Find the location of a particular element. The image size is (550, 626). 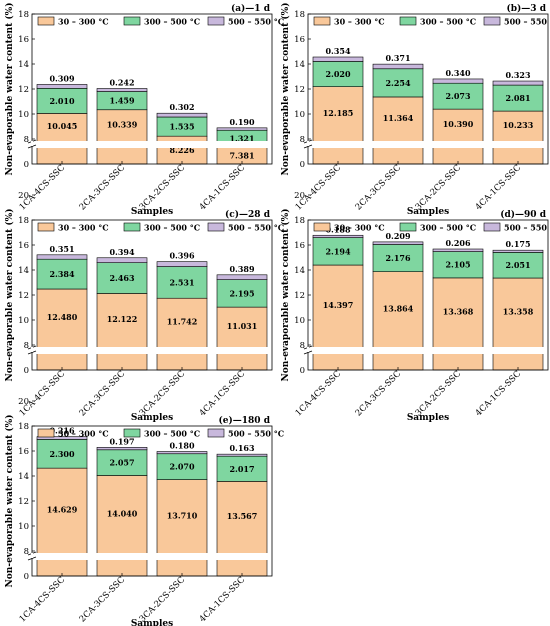

data-label: 11.031 is located at coordinates (242, 326).